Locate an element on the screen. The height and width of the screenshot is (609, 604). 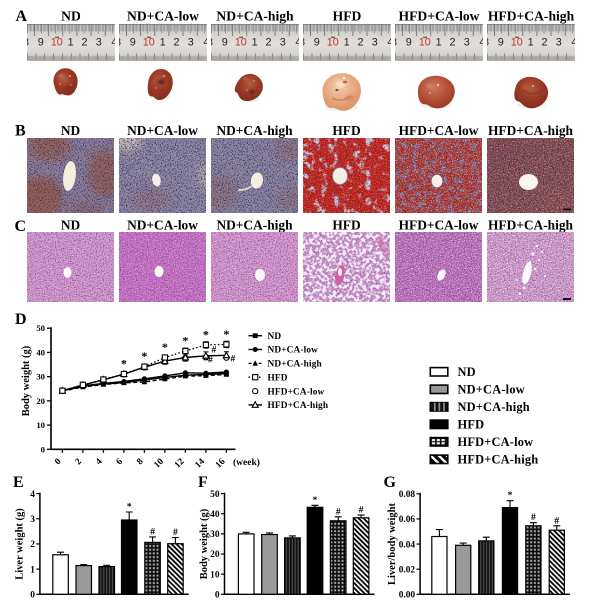
svg-text: 0.06 is located at coordinates (407, 520).